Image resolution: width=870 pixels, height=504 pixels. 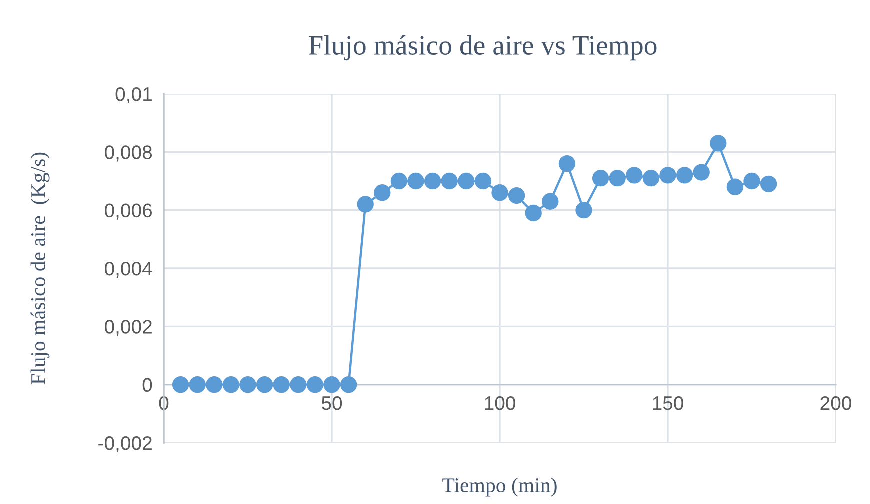 What do you see at coordinates (128, 270) in the screenshot?
I see `y-tick-label: 0,004` at bounding box center [128, 270].